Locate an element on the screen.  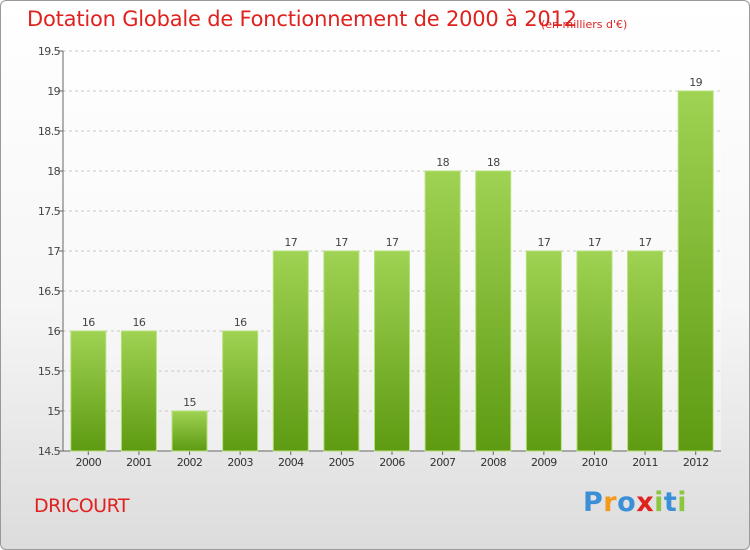
x-tick-label: 2000 is located at coordinates (89, 462).